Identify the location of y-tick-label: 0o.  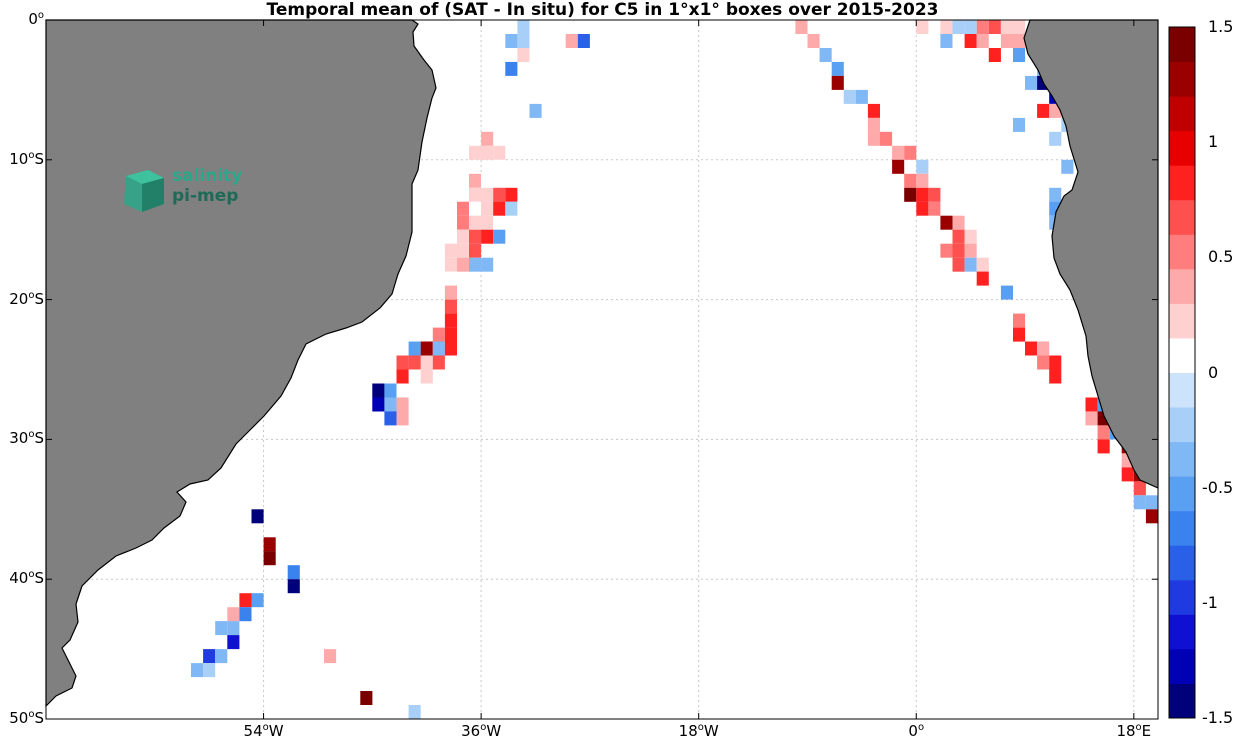
(22, 19).